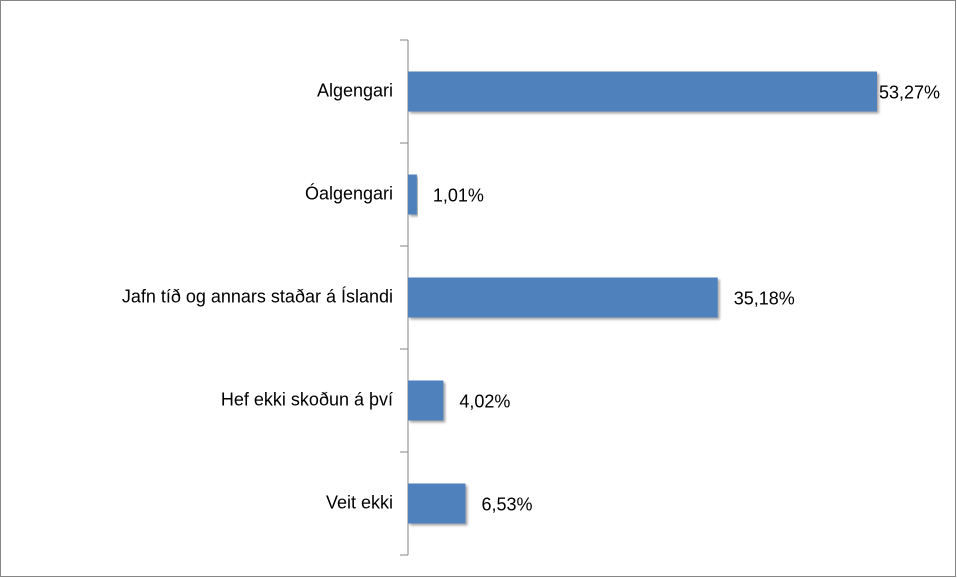  I want to click on category-label: Óalgengari, so click(349, 192).